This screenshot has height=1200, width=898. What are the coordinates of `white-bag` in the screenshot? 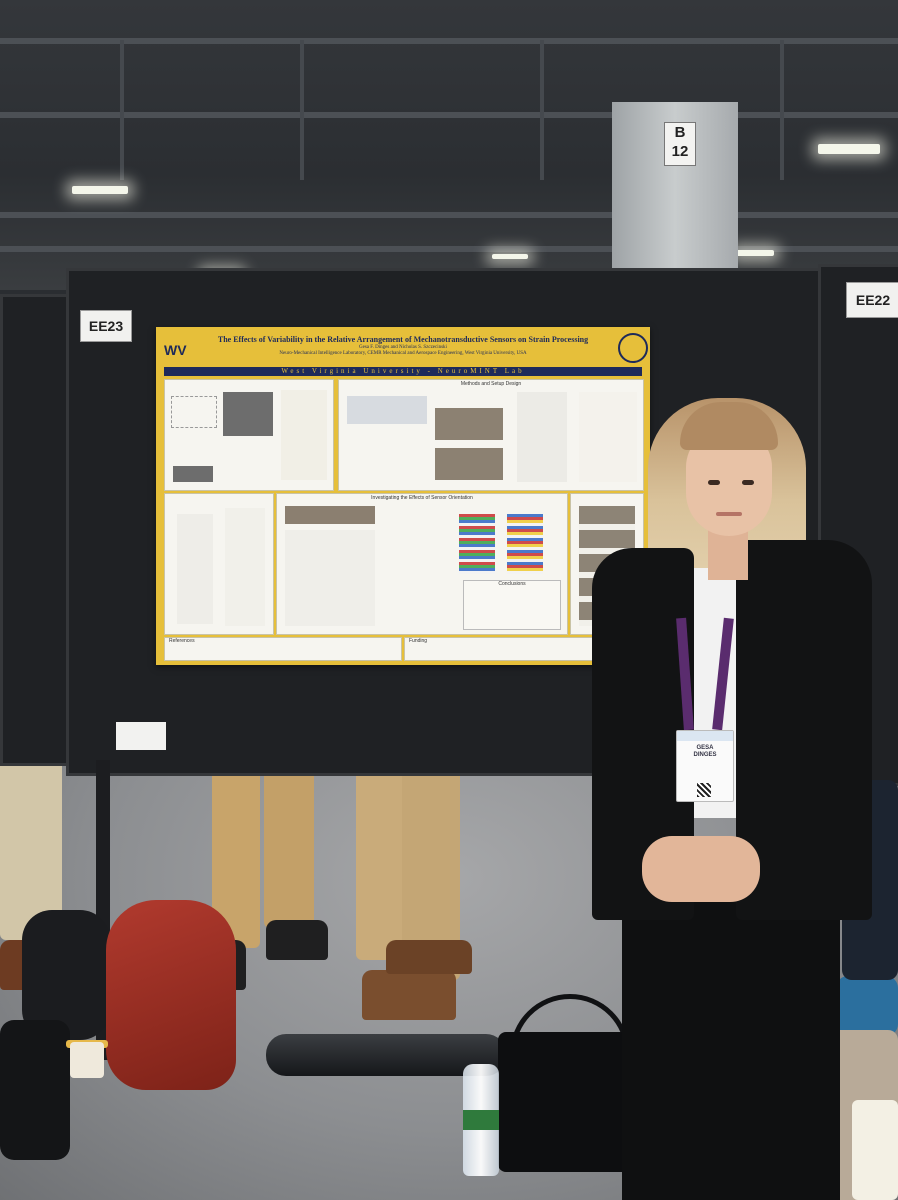 It's located at (875, 1150).